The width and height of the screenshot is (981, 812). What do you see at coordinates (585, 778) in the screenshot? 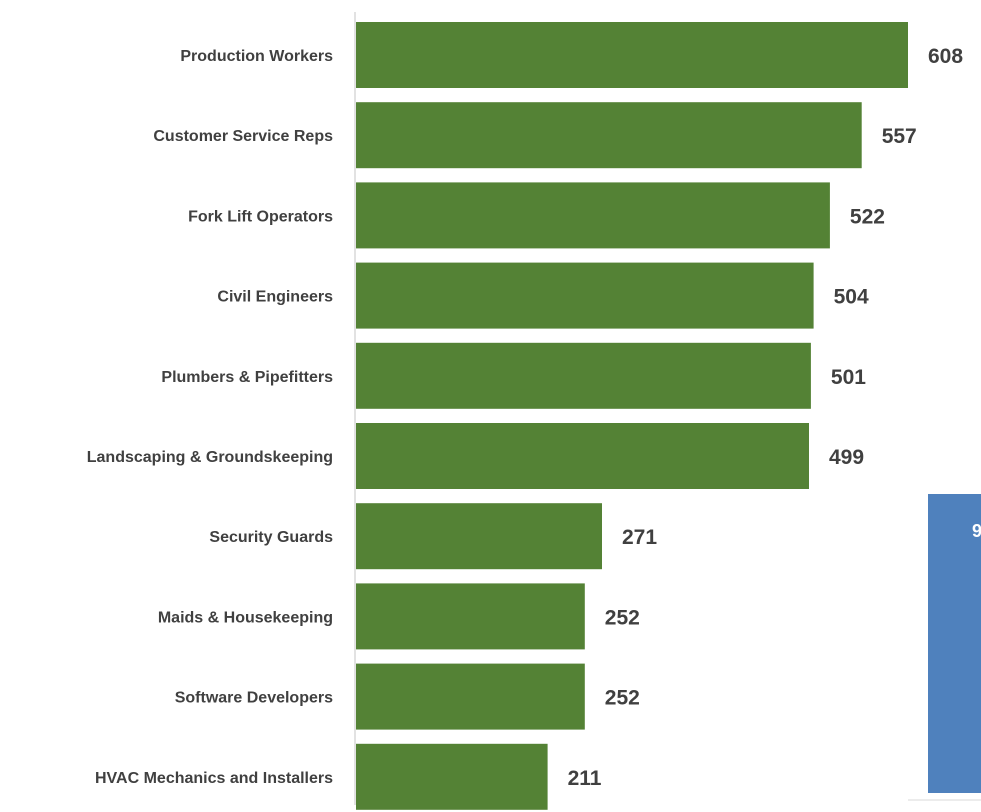
I see `data-label: 211` at bounding box center [585, 778].